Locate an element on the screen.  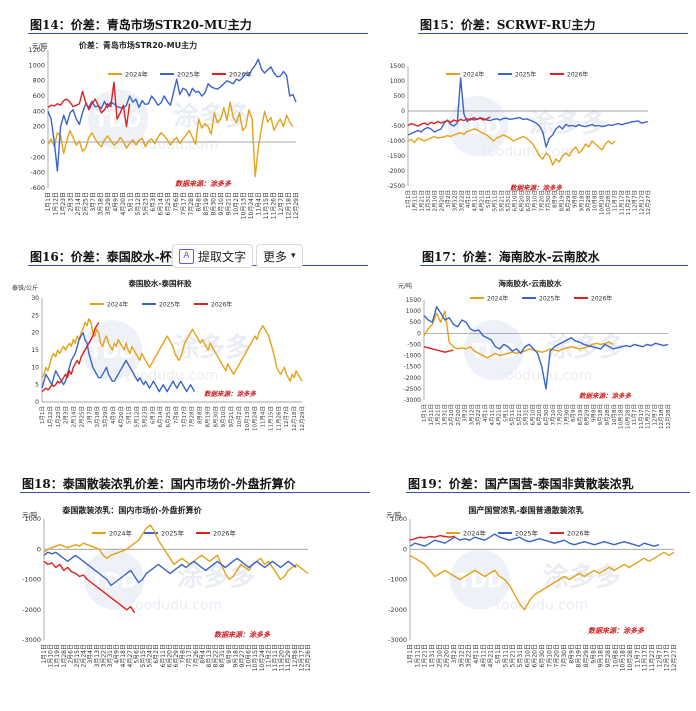
x-tick-label: 11月11日 is located at coordinates (275, 657).